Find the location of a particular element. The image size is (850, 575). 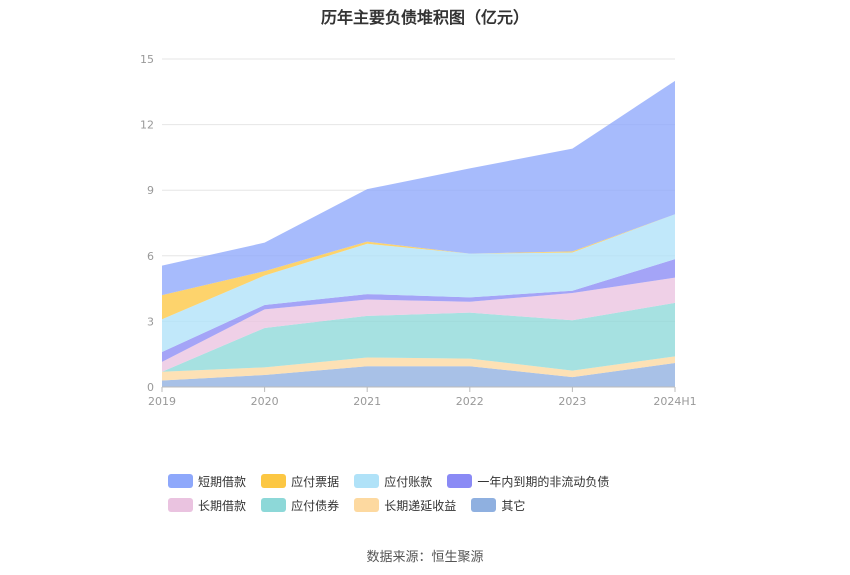

legend-item-long-term-loans: 长期借款 is located at coordinates (207, 505).